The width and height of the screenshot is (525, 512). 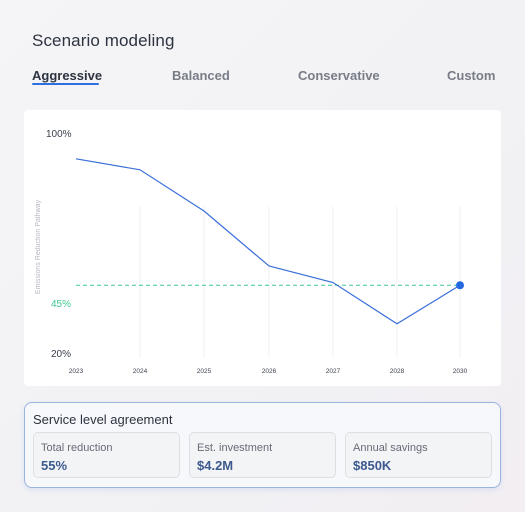 What do you see at coordinates (215, 465) in the screenshot?
I see `metric-value: $4.2M` at bounding box center [215, 465].